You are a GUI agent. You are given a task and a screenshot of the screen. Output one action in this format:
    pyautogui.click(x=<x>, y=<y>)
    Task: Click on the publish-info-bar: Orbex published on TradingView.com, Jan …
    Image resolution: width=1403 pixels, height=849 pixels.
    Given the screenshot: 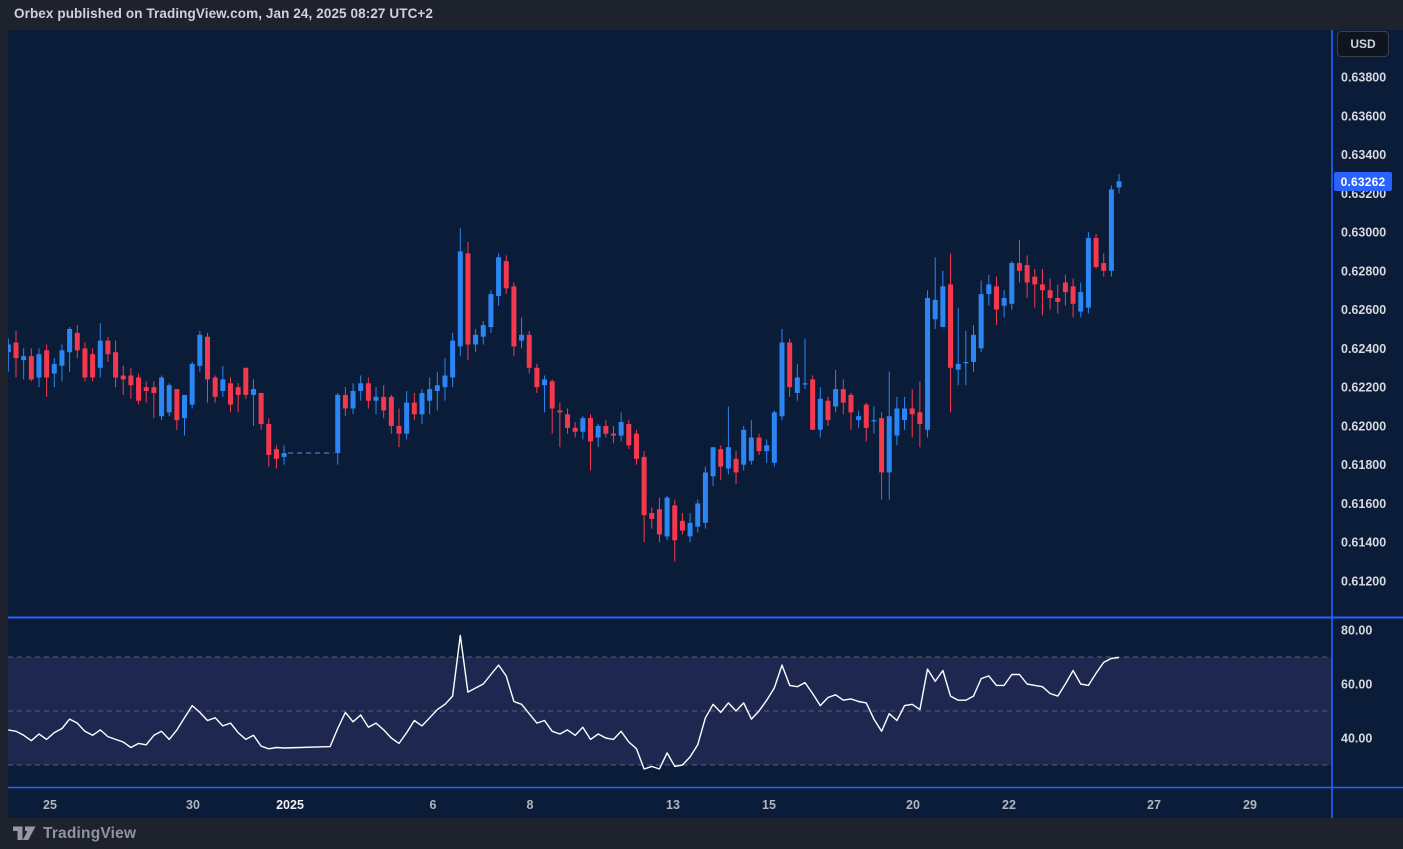 What is the action you would take?
    pyautogui.click(x=701, y=15)
    